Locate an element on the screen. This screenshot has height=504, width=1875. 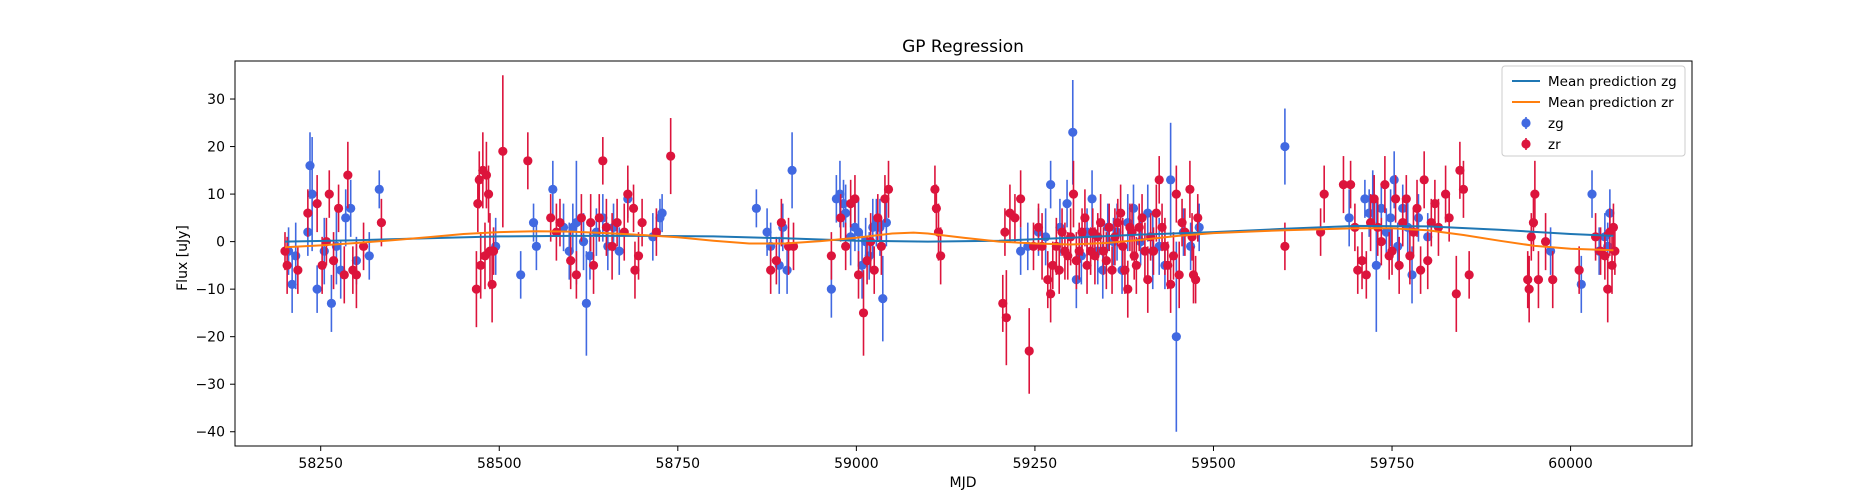
legend-label: zr is located at coordinates (1554, 145).